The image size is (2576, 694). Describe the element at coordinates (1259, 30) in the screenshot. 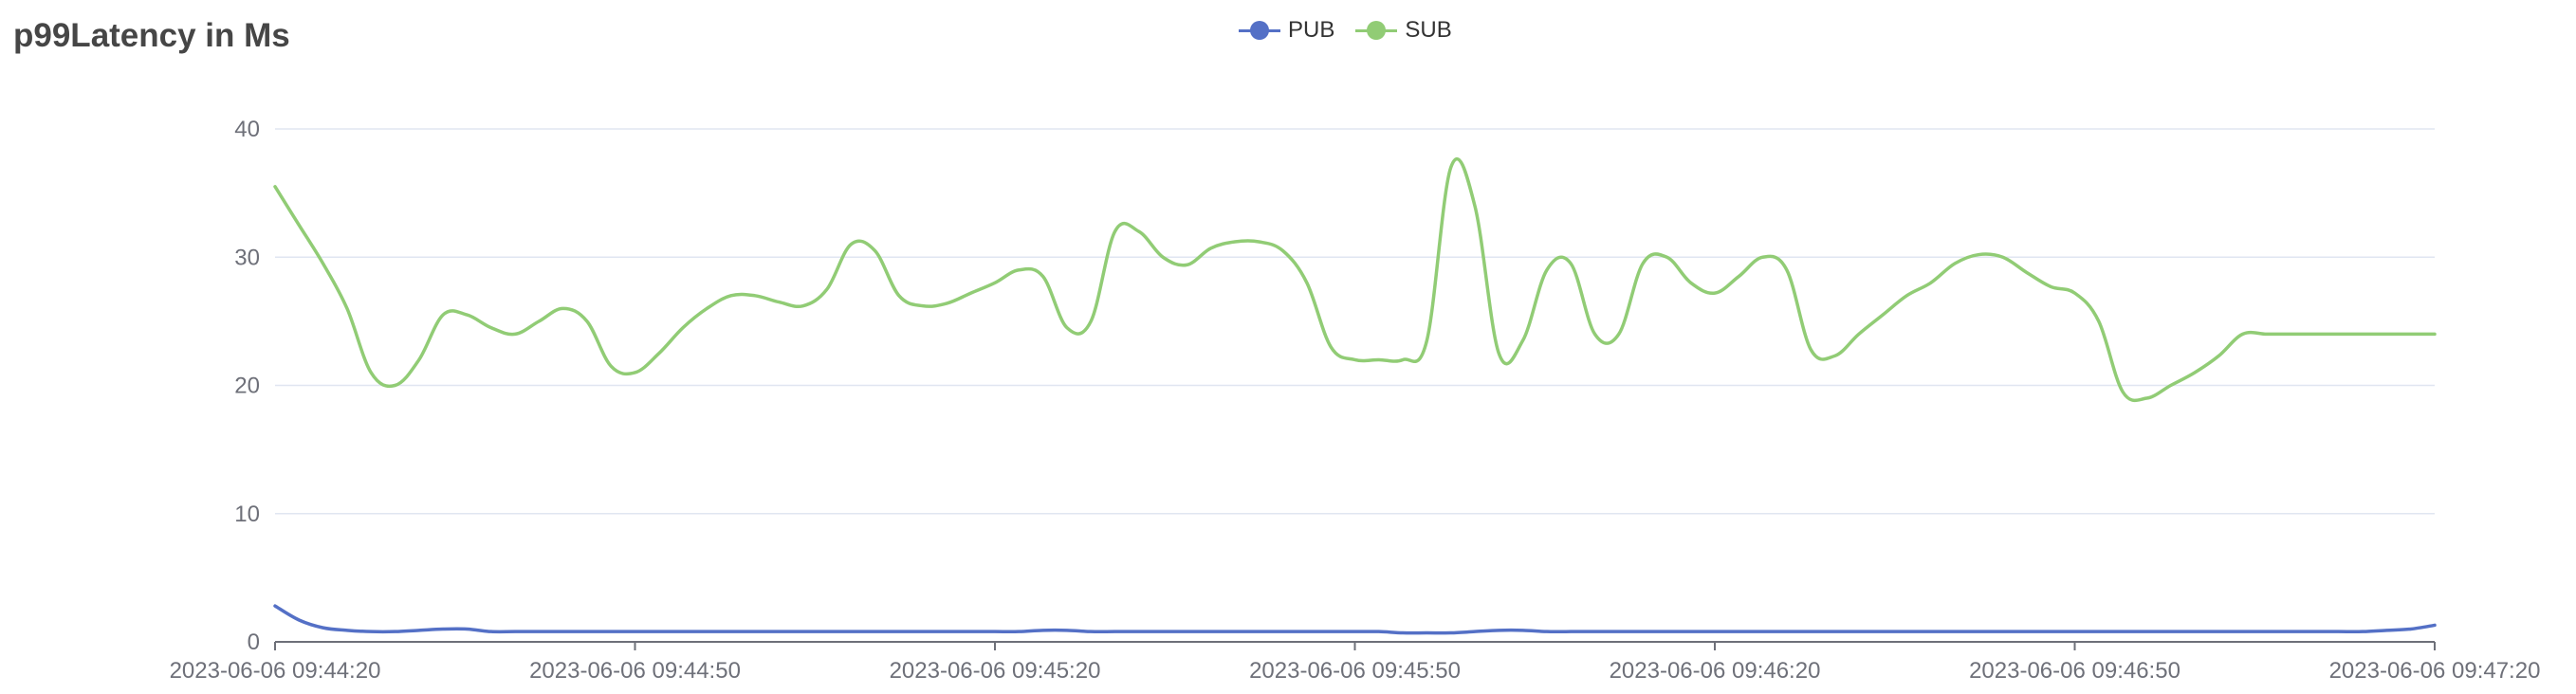

I see `legend-pub-icon` at that location.